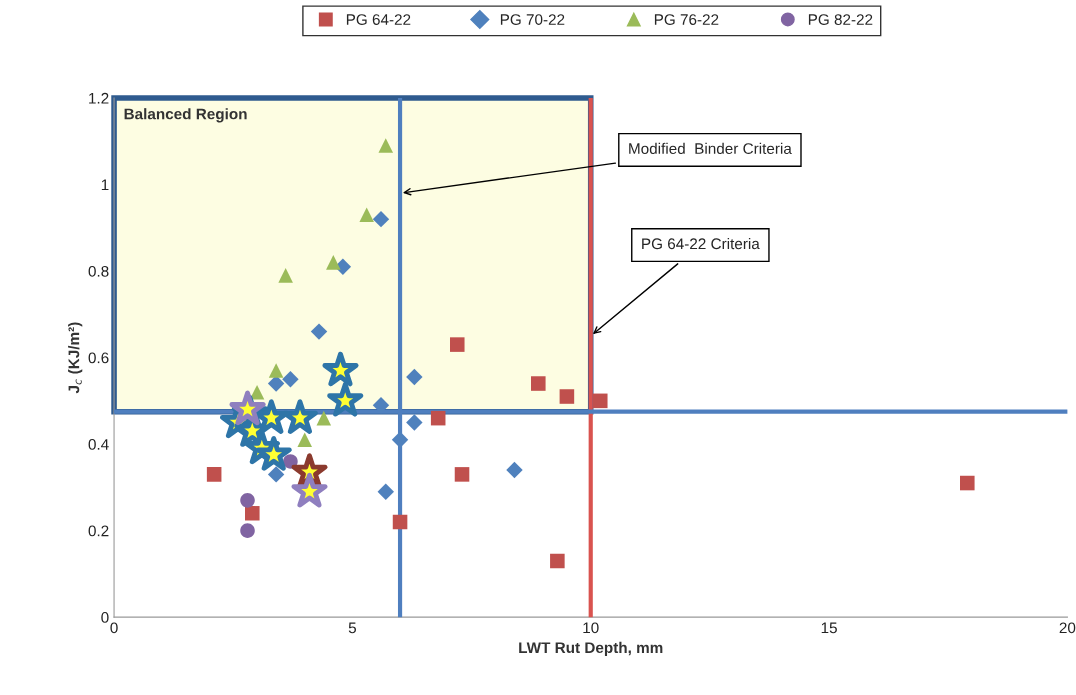 The image size is (1076, 695). Describe the element at coordinates (1067, 628) in the screenshot. I see `x-tick-label: 20` at that location.